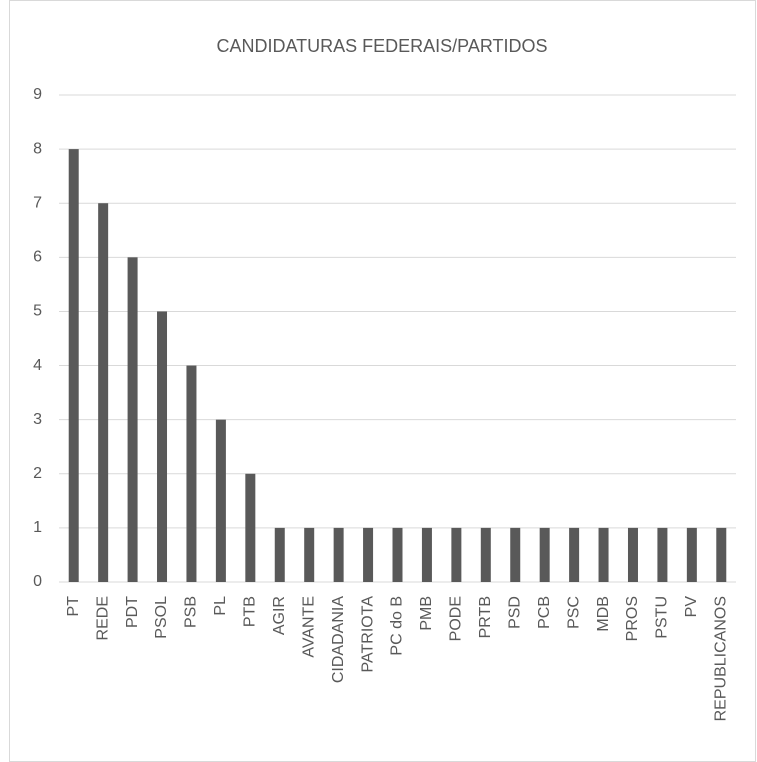  I want to click on x-tick-label: PL, so click(220, 606).